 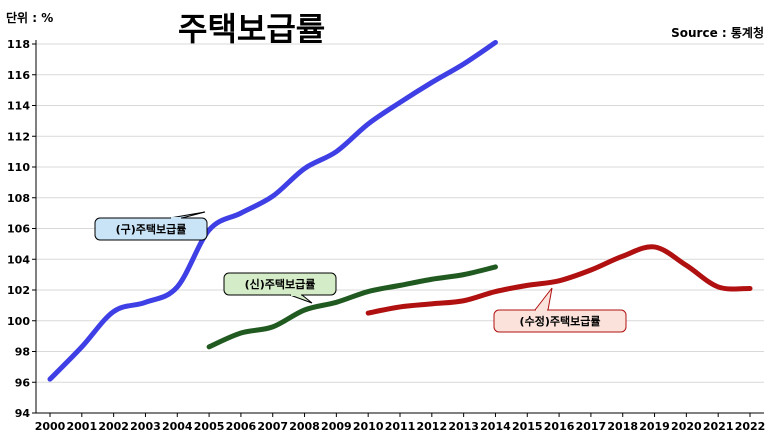 What do you see at coordinates (18, 106) in the screenshot?
I see `y-tick-label: 114` at bounding box center [18, 106].